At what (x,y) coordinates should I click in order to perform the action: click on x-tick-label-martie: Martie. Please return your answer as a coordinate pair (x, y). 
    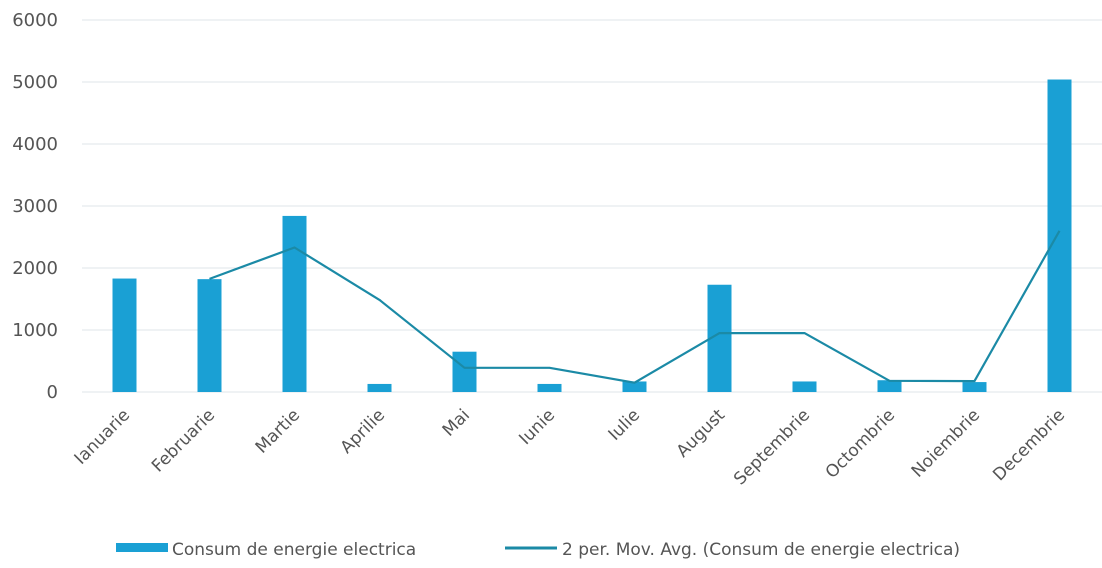
    Looking at the image, I should click on (278, 431).